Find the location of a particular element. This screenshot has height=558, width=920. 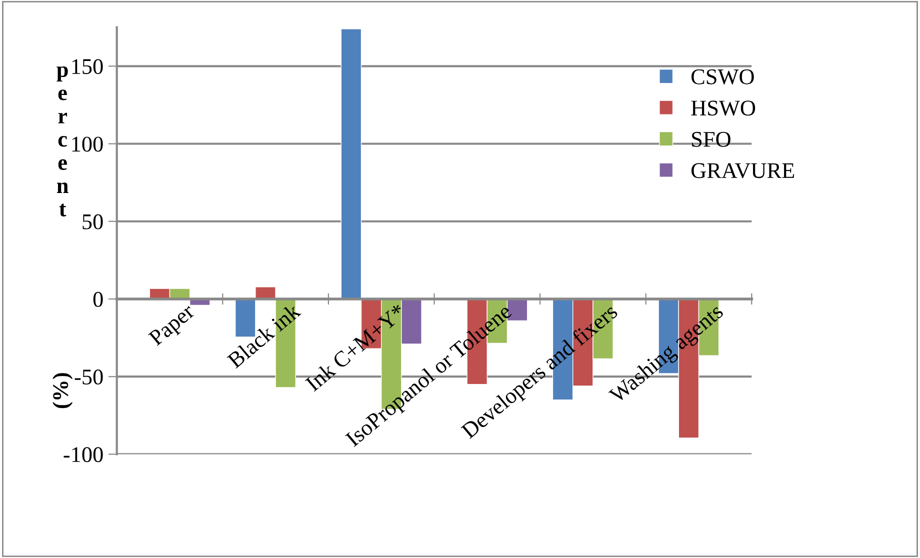

y-tick-label: 0 is located at coordinates (98, 299).